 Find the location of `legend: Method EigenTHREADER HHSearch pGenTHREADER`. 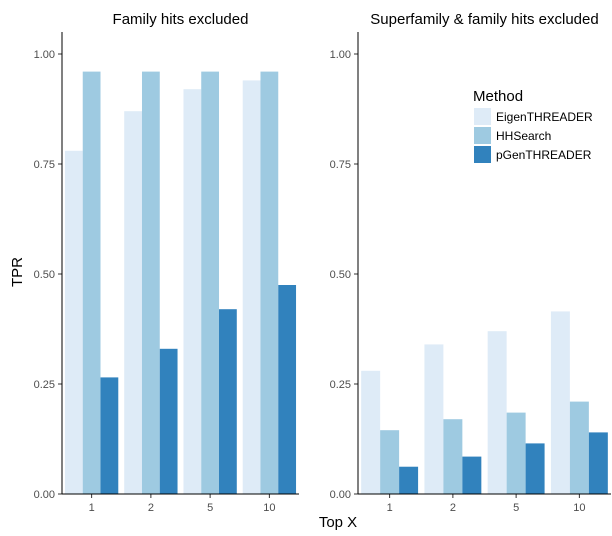

legend: Method EigenTHREADER HHSearch pGenTHREADER is located at coordinates (533, 125).